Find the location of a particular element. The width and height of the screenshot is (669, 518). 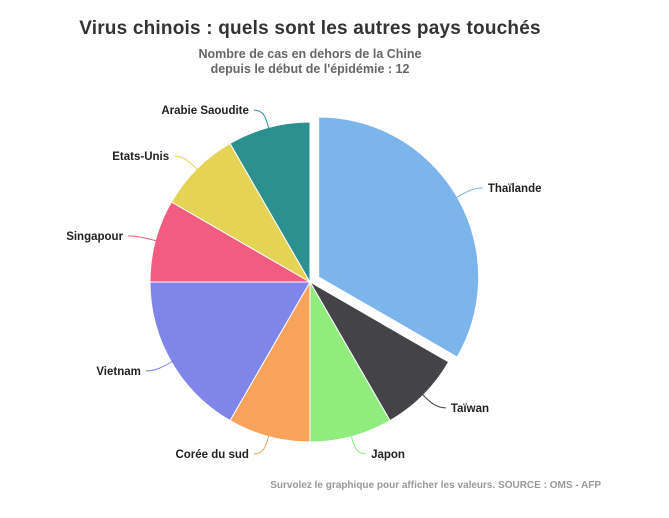

label-etats-unis: Etats-Unis is located at coordinates (140, 157).